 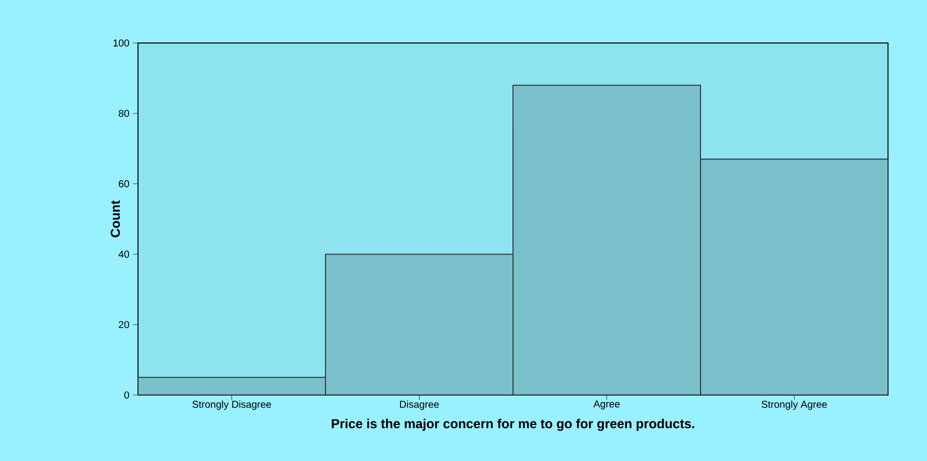 I want to click on x-tick-label: Disagree, so click(x=419, y=405).